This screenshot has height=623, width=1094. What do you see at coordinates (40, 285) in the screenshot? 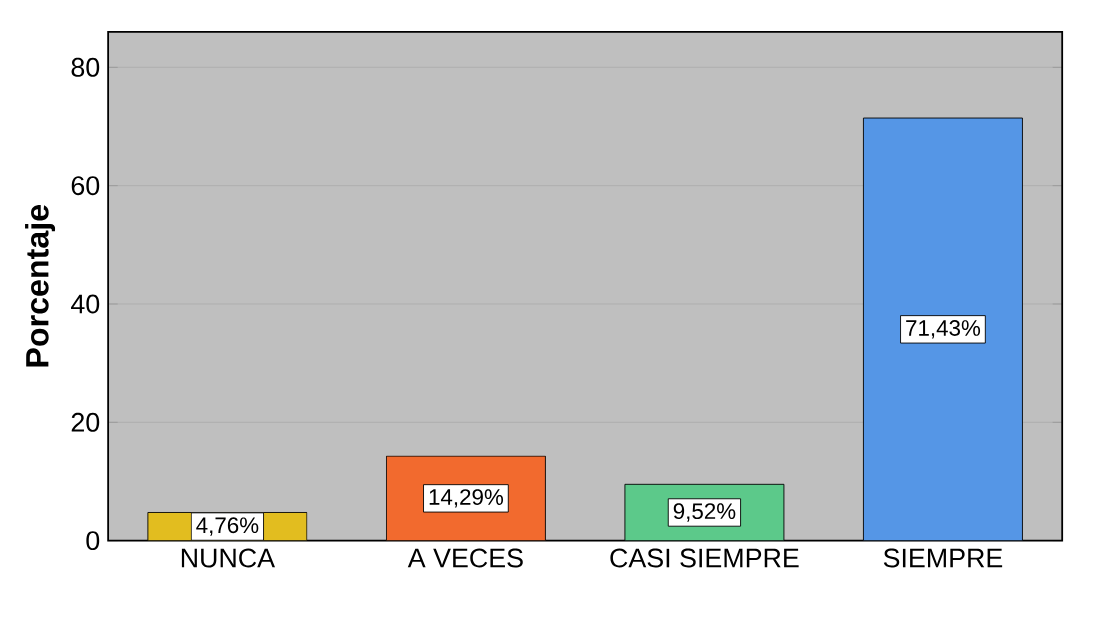
I see `y-axis-title: Porcentaje` at bounding box center [40, 285].